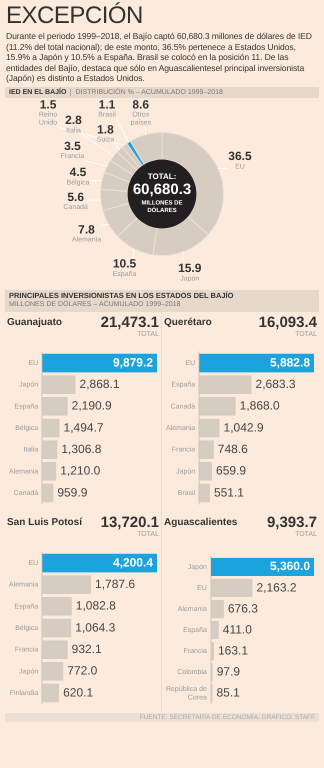 The height and width of the screenshot is (768, 324). What do you see at coordinates (260, 405) in the screenshot?
I see `data-label: 1,868.0` at bounding box center [260, 405].